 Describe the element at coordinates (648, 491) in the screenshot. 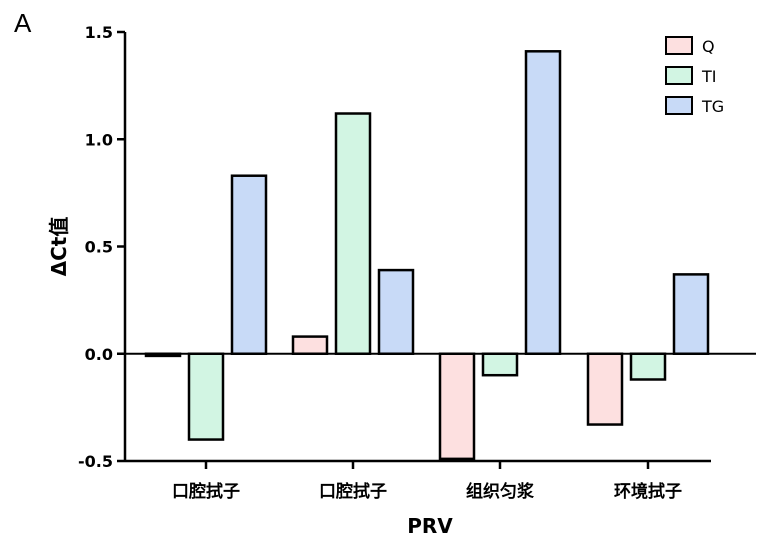

I see `x-tick-label: 环境拭子` at that location.